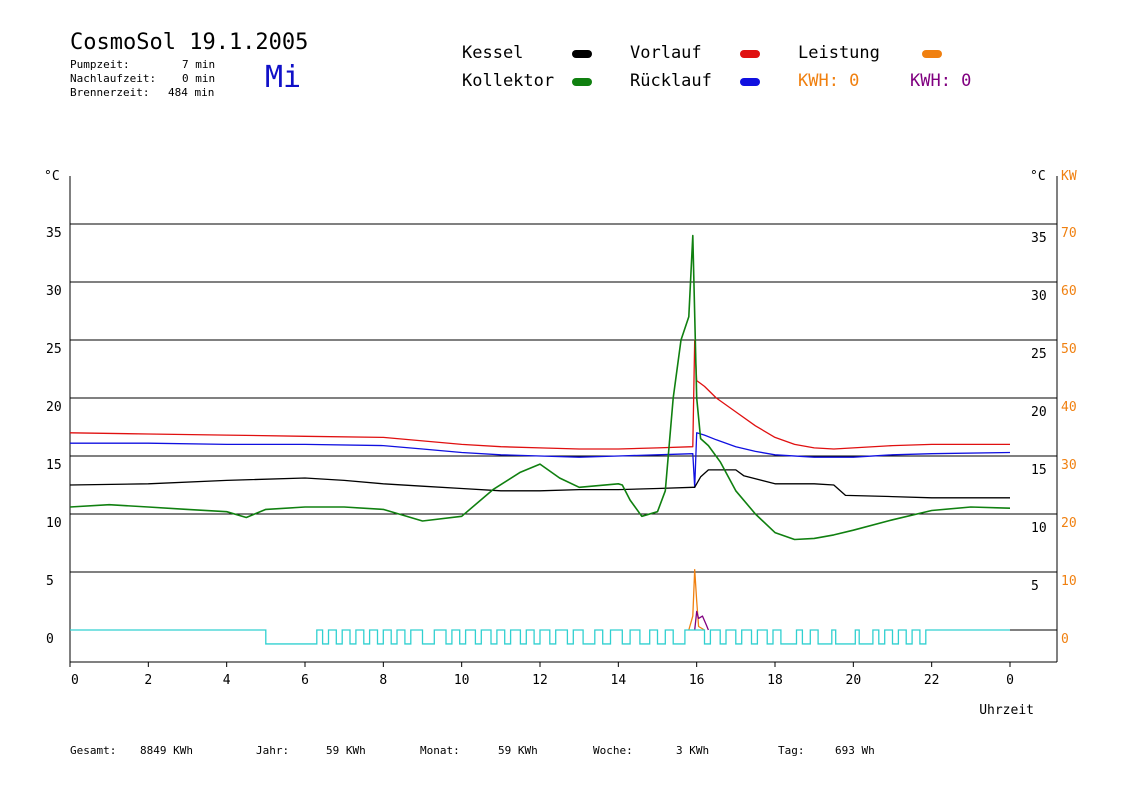  I want to click on y-axis-unit-left: °C, so click(52, 176).